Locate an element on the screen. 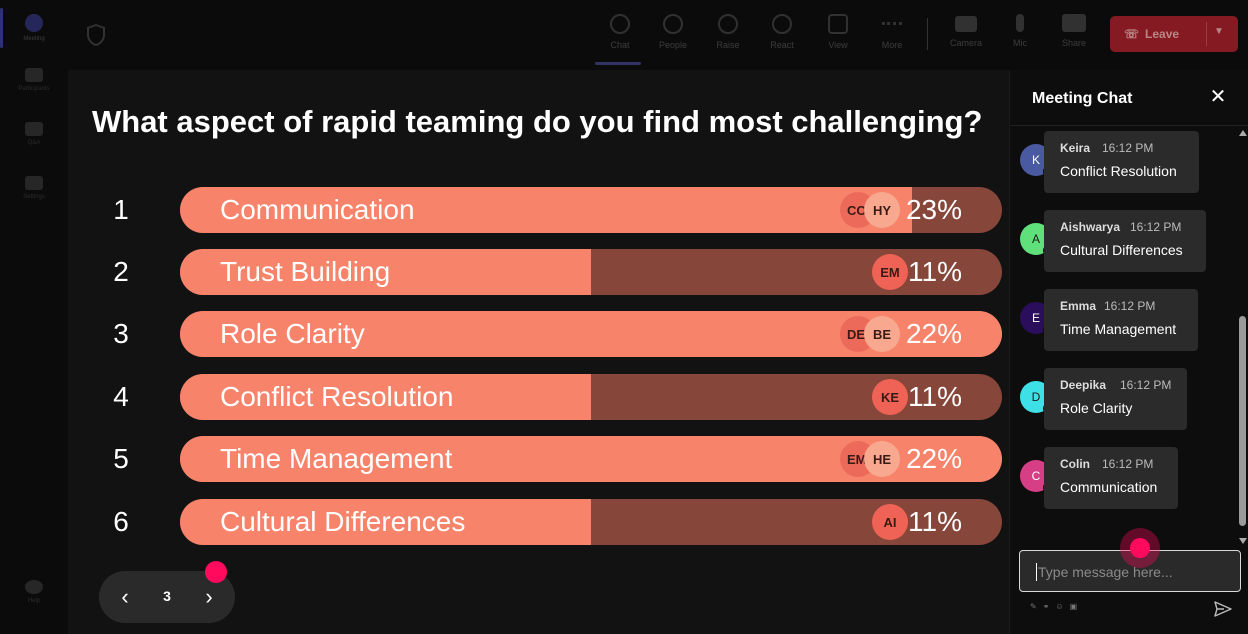 This screenshot has width=1248, height=634. chat-scrollbar is located at coordinates (1243, 337).